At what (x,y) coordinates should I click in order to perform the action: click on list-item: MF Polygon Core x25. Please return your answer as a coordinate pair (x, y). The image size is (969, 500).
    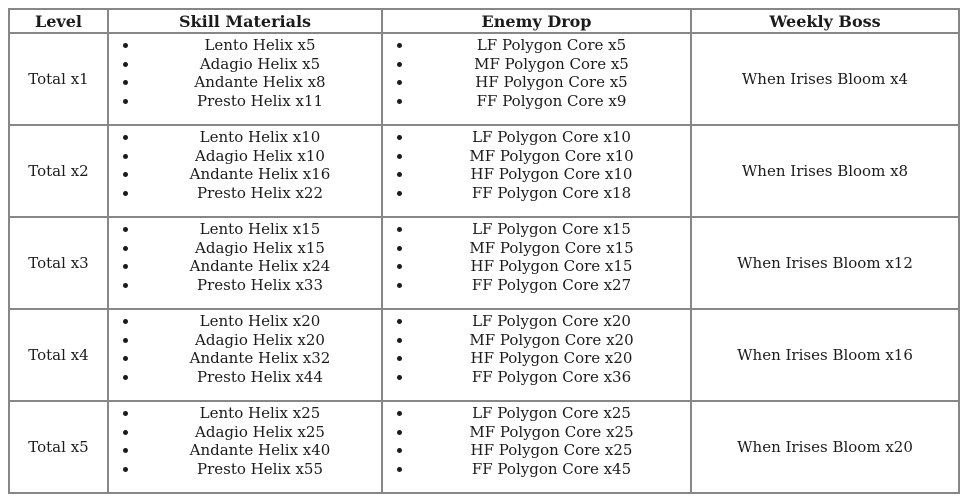
    Looking at the image, I should click on (551, 432).